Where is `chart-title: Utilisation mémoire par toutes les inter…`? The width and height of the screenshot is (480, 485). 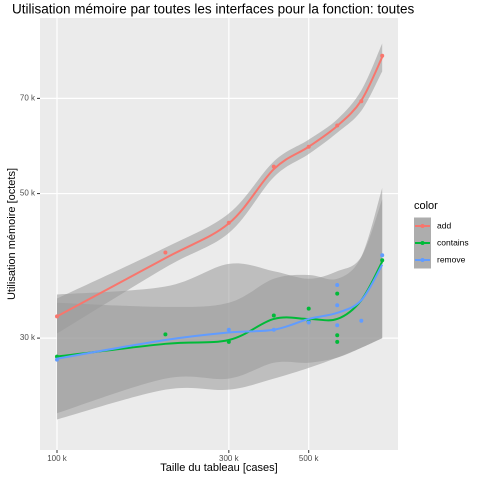 chart-title: Utilisation mémoire par toutes les inter… is located at coordinates (213, 9).